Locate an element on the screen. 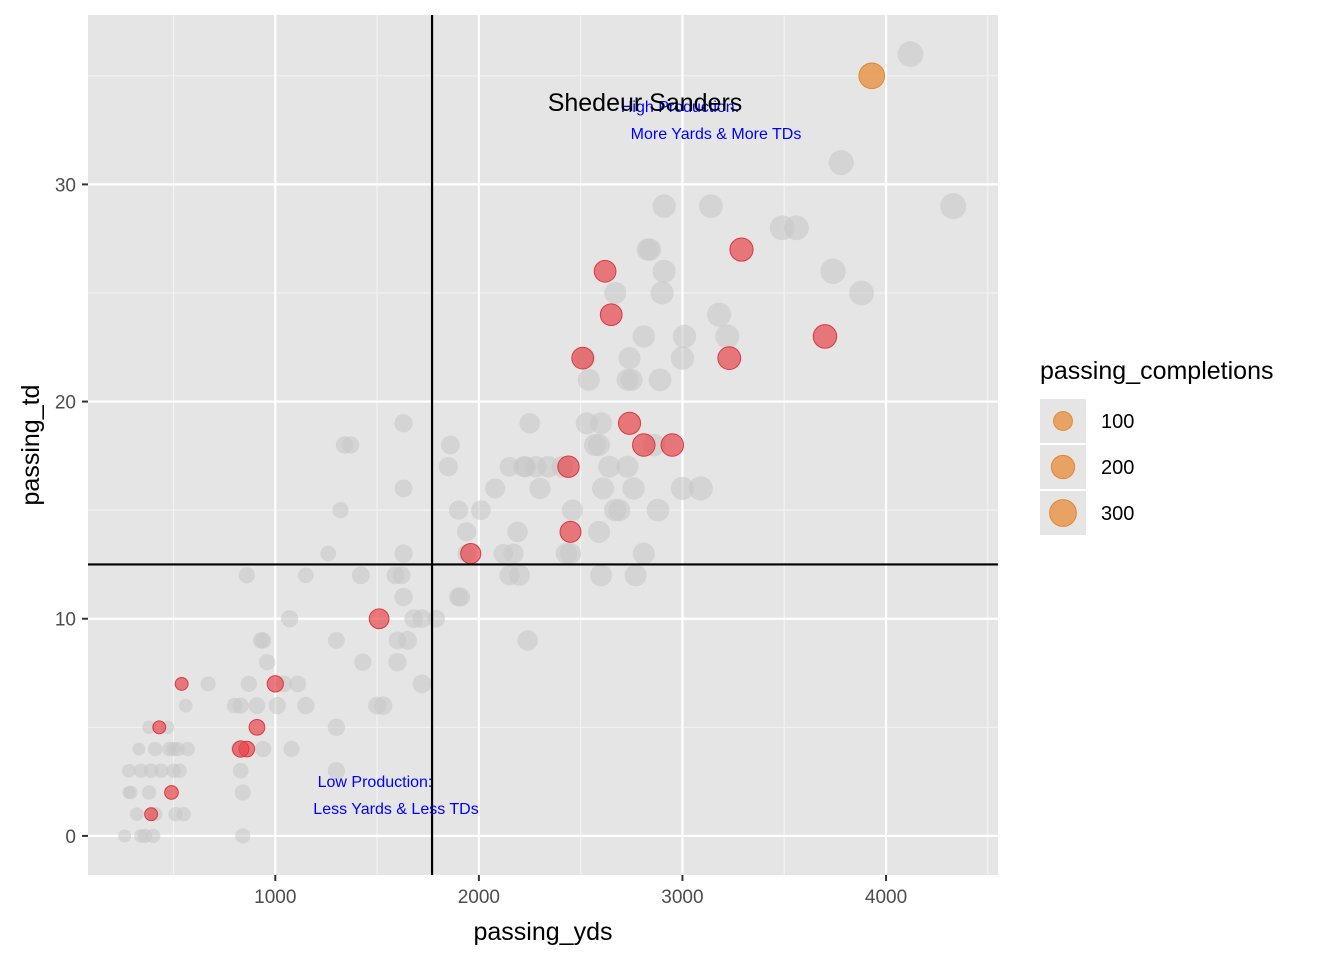  legend-label: 200 is located at coordinates (1117, 468).